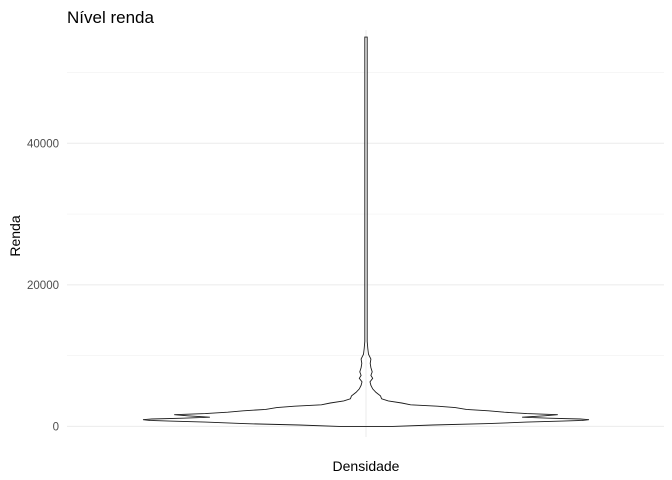 This screenshot has width=672, height=480. Describe the element at coordinates (15, 235) in the screenshot. I see `y-axis-title: Renda` at that location.